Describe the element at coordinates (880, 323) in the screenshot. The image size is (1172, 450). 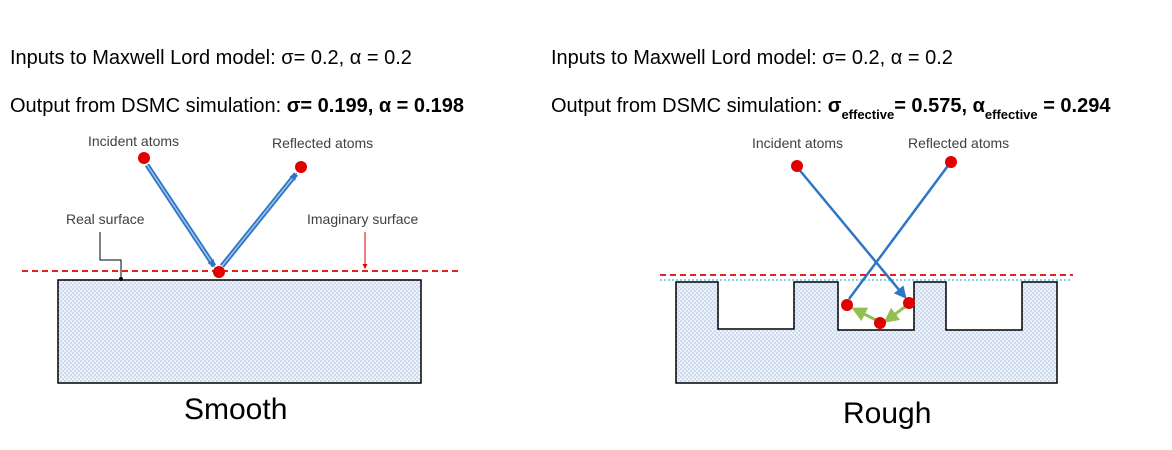
I see `rough-atom-bottom` at that location.